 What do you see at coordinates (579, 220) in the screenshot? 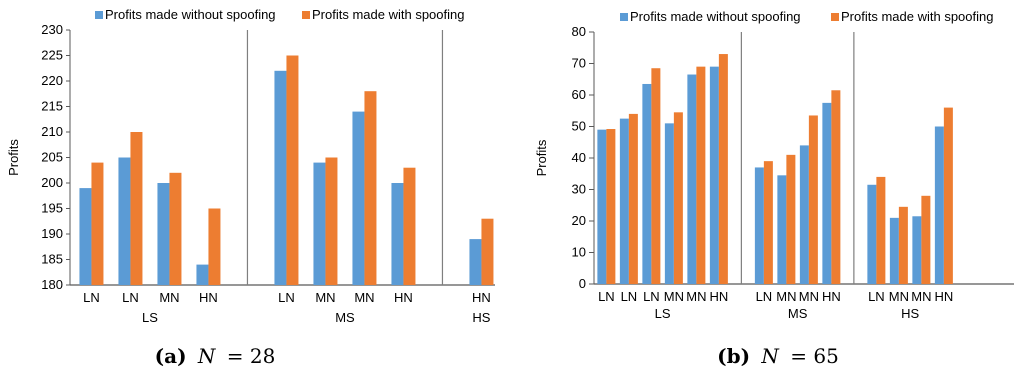
I see `y-tick-label: 20` at bounding box center [579, 220].